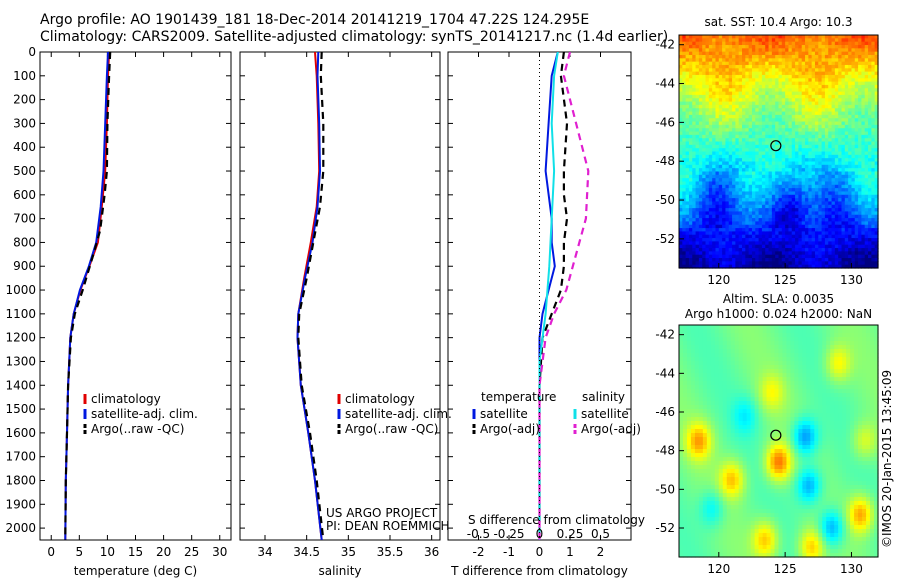  Describe the element at coordinates (20, 338) in the screenshot. I see `y-tick-label: 1200` at that location.